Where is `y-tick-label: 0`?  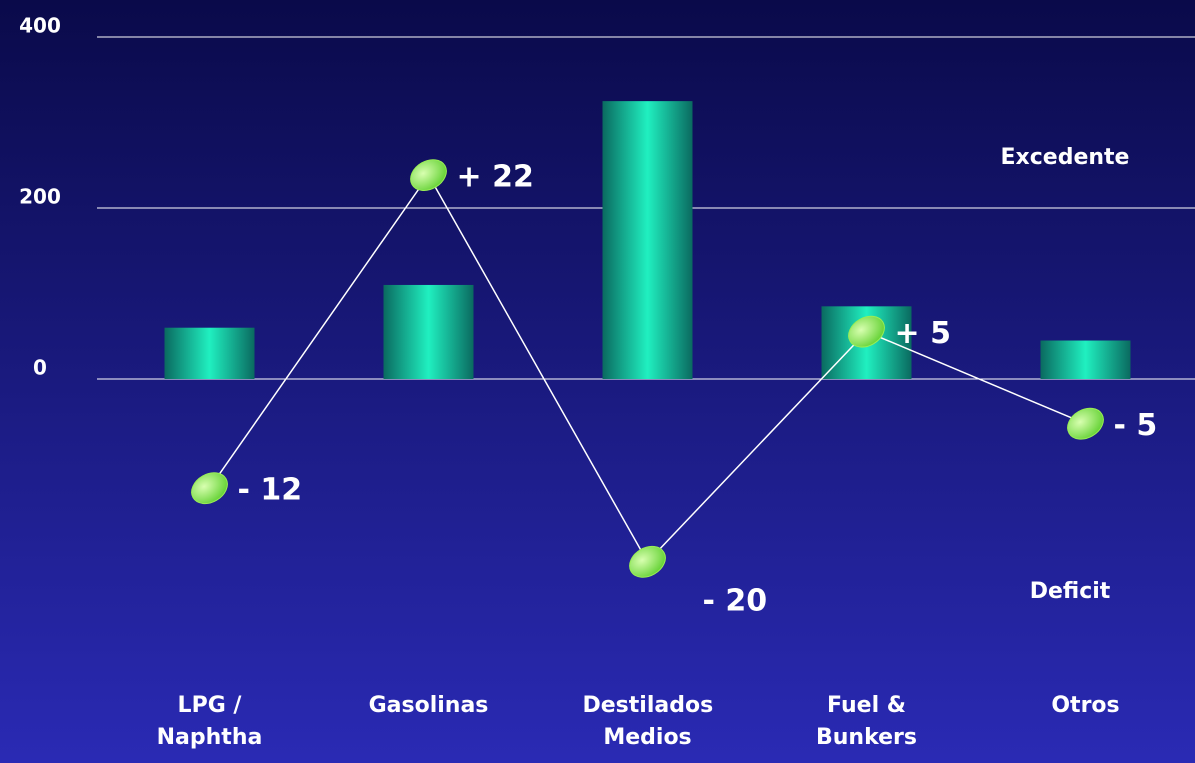
y-tick-label: 0 is located at coordinates (40, 368).